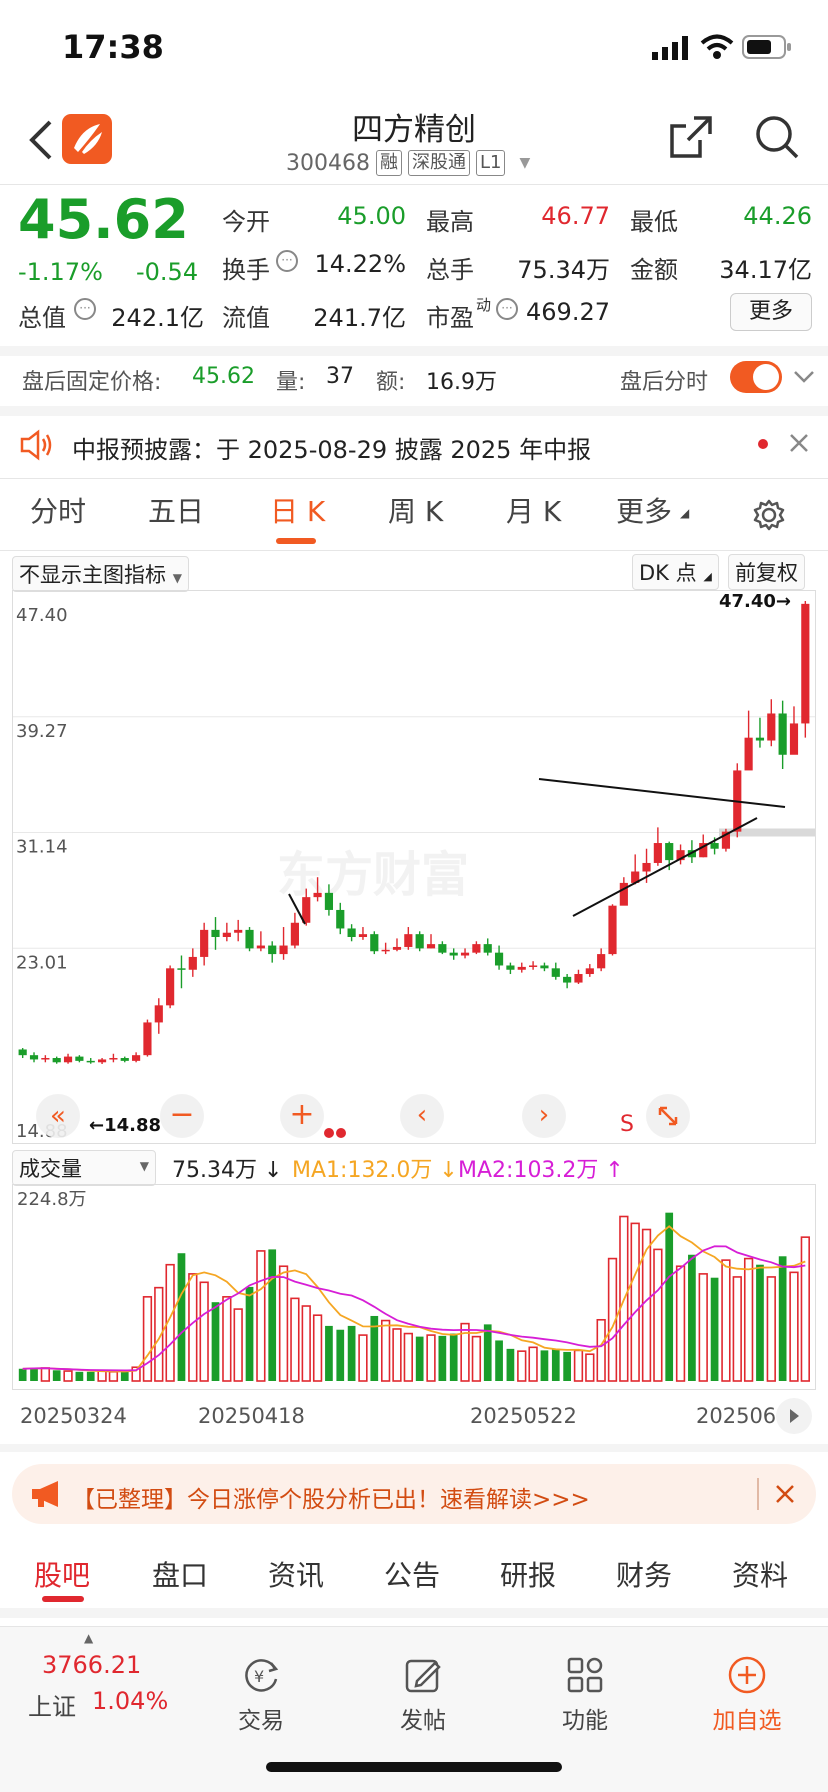 Image resolution: width=828 pixels, height=1792 pixels. What do you see at coordinates (58, 511) in the screenshot?
I see `tab-fenshi: 分时` at bounding box center [58, 511].